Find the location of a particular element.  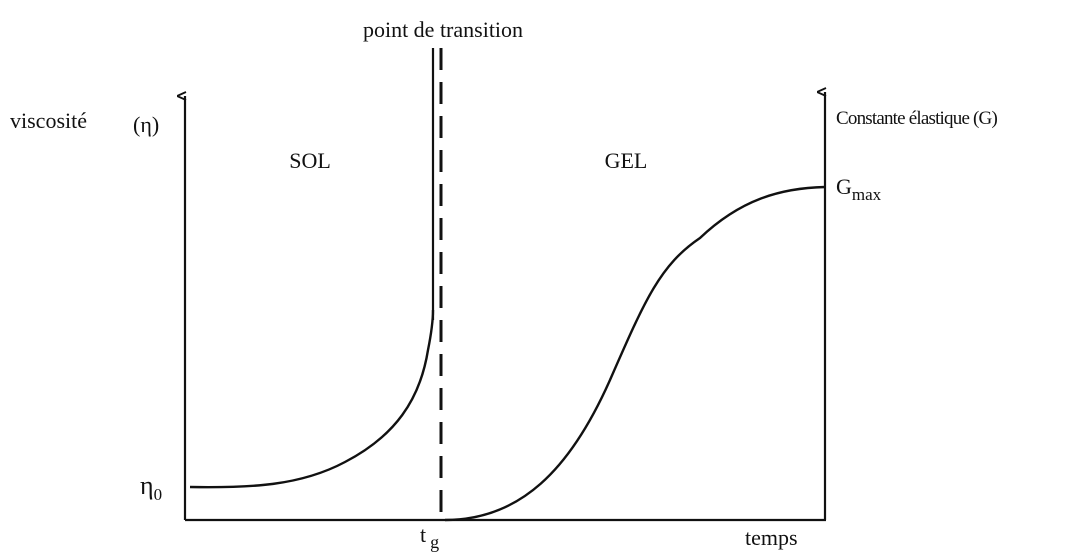

eta-0-label: η0 is located at coordinates (151, 487).